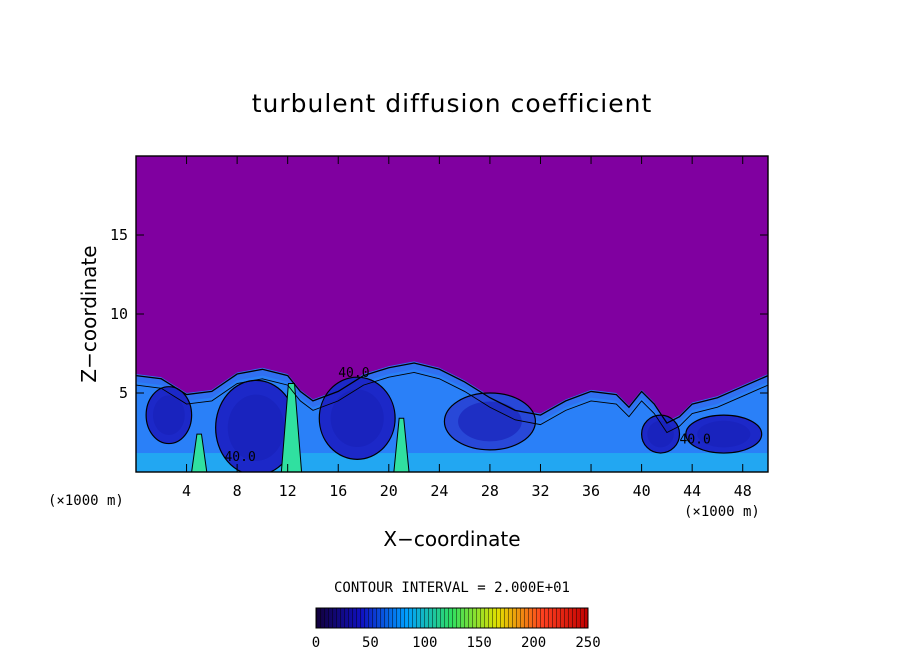  Describe the element at coordinates (316, 643) in the screenshot. I see `colorbar-tick-label: 0` at that location.